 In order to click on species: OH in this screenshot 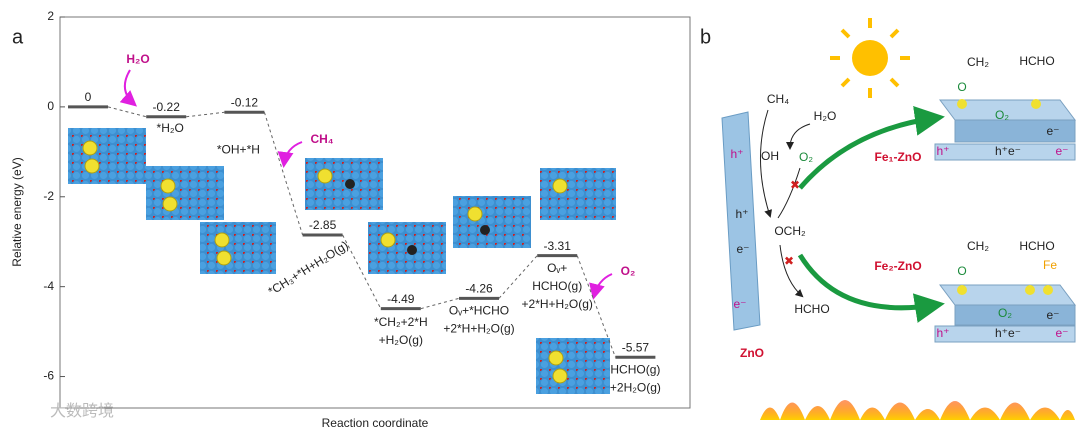, I will do `click(770, 156)`.